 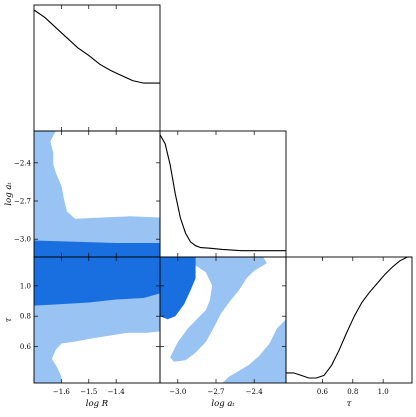 What do you see at coordinates (383, 392) in the screenshot?
I see `x-tick-label-tau: 1.0` at bounding box center [383, 392].